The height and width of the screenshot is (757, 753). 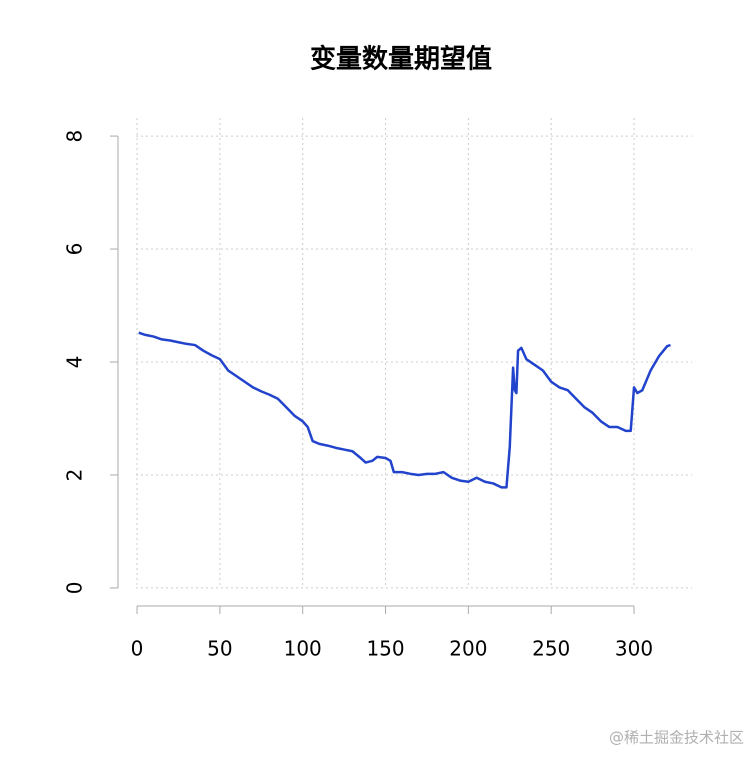 What do you see at coordinates (303, 649) in the screenshot?
I see `x-tick-label: 100` at bounding box center [303, 649].